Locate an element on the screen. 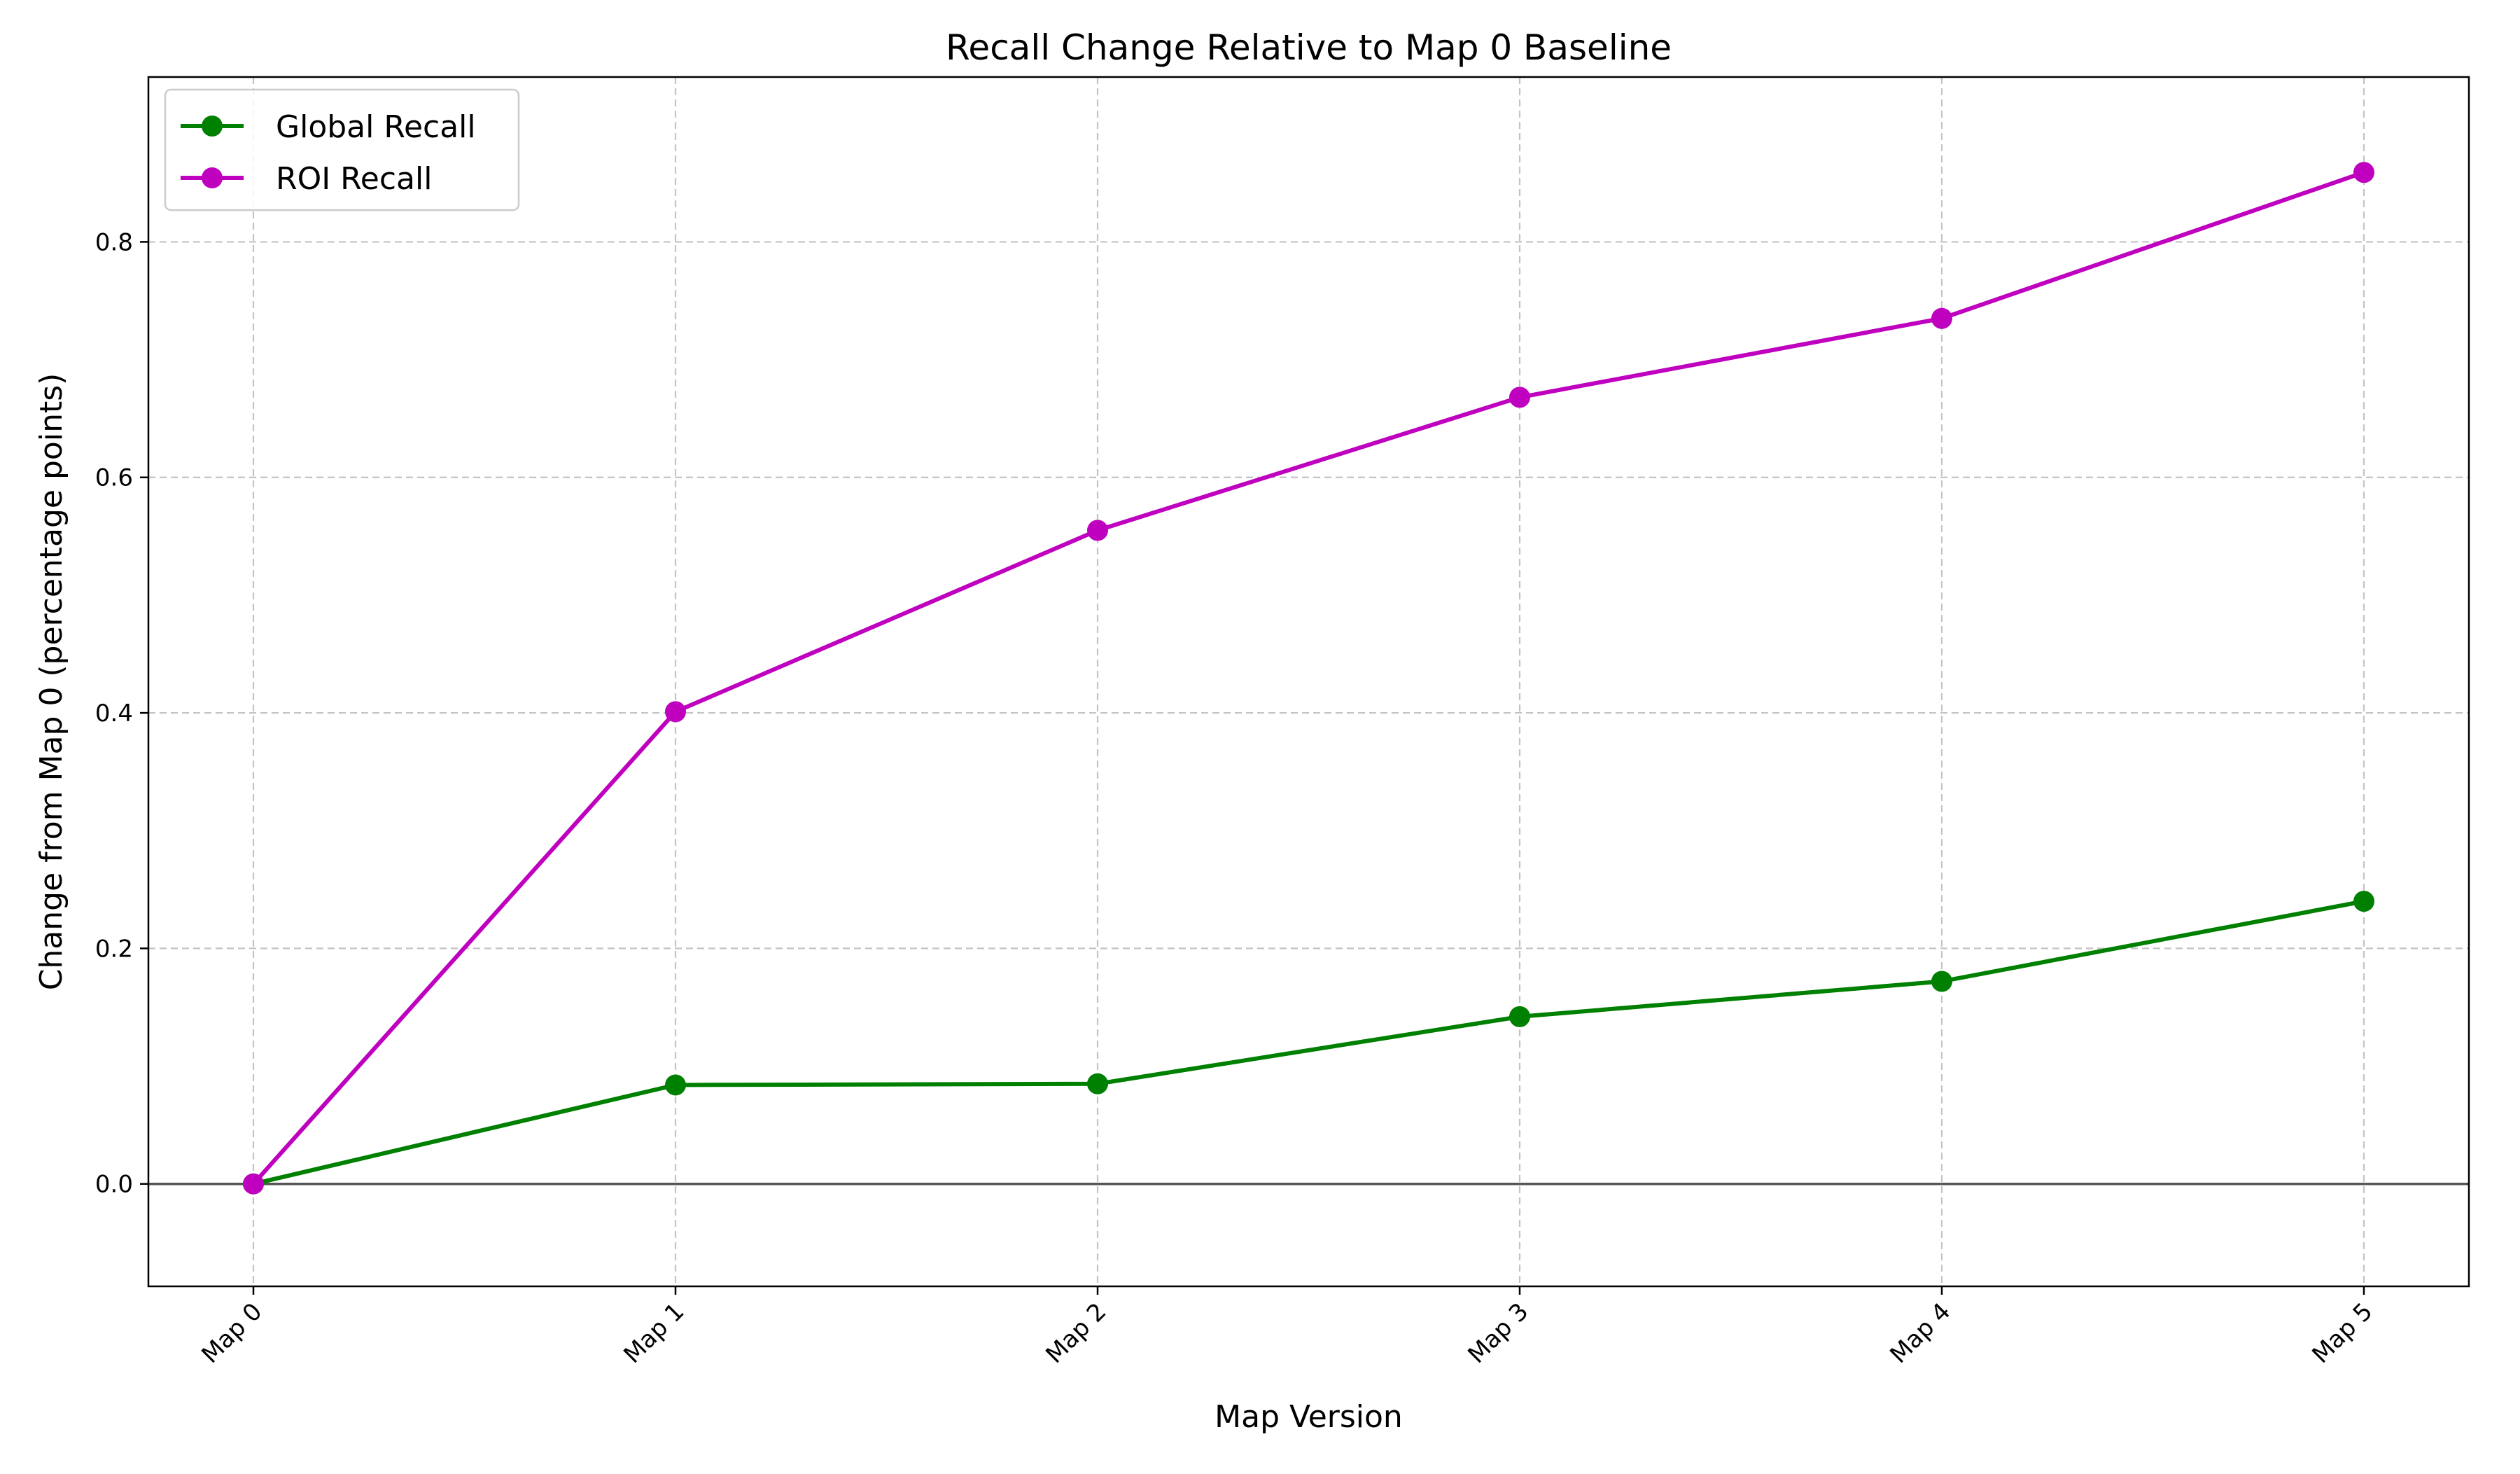  legend-box is located at coordinates (342, 150).